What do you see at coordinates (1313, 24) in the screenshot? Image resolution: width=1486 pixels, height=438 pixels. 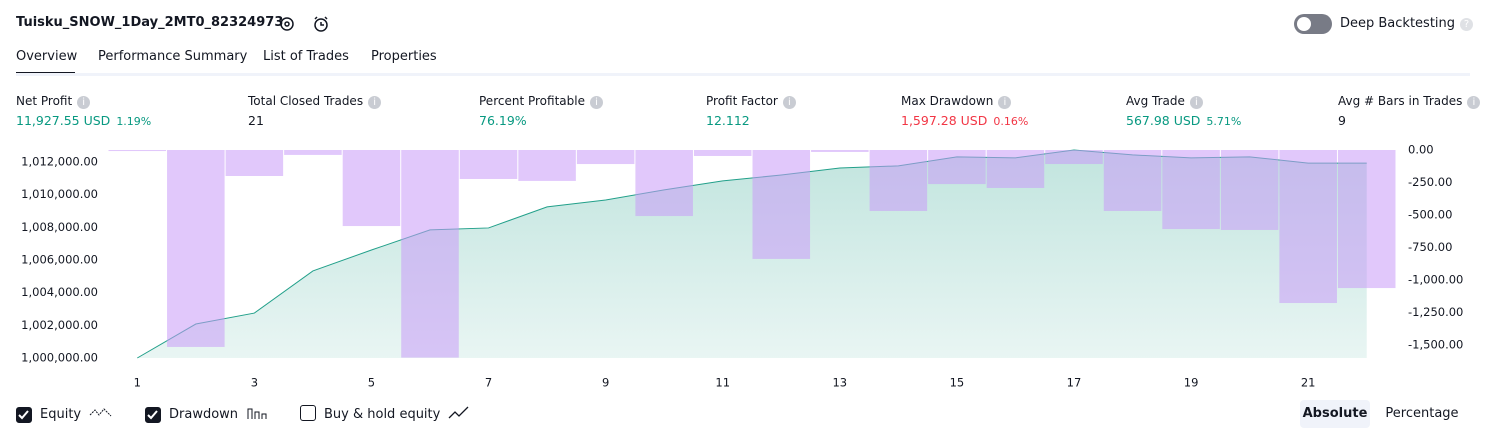 I see `toggle` at bounding box center [1313, 24].